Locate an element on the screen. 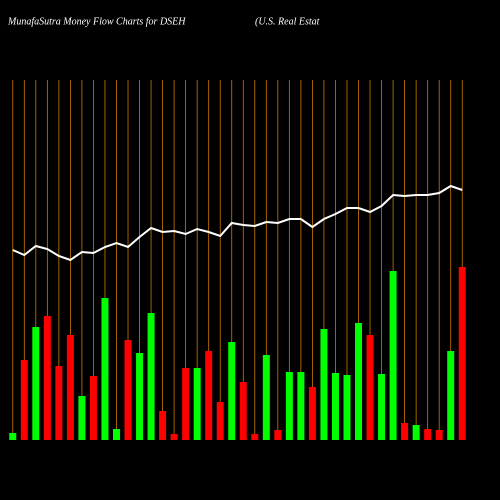  chart-subtitle: (U.S. Real Estat is located at coordinates (287, 21).